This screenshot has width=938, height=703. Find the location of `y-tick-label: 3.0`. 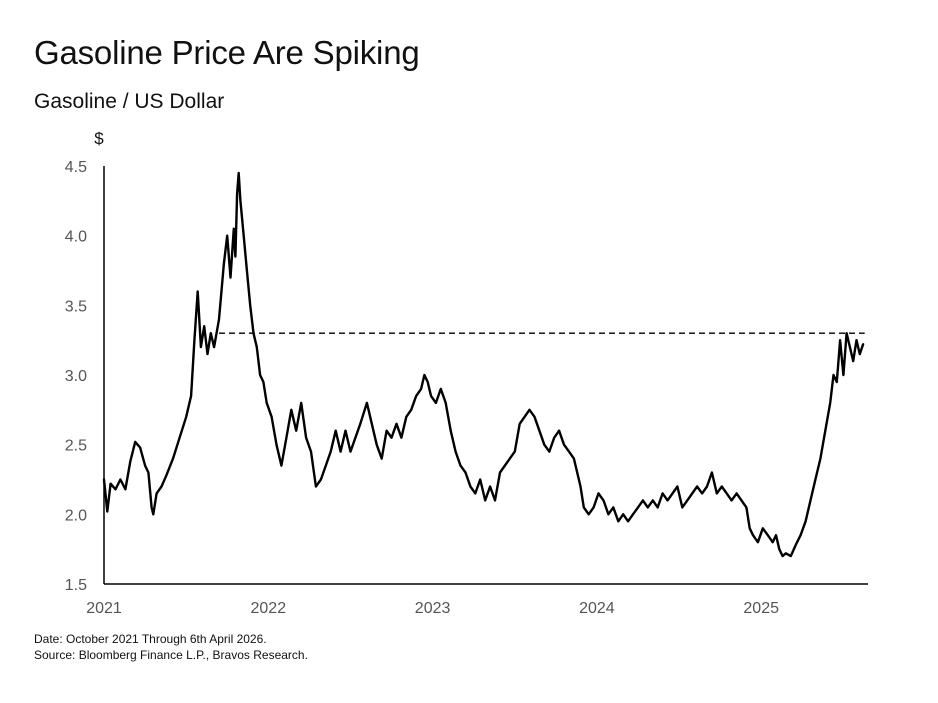

y-tick-label: 3.0 is located at coordinates (76, 376).